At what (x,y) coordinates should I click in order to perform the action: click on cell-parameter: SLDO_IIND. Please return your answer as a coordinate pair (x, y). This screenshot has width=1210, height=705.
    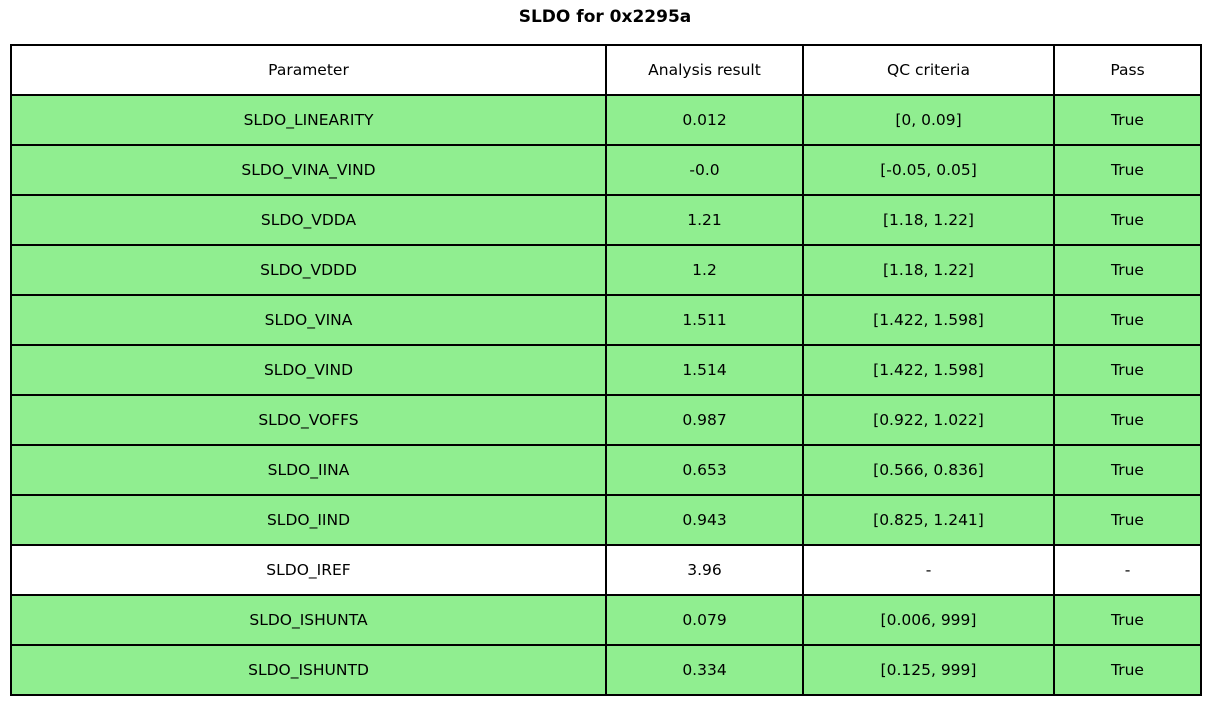
    Looking at the image, I should click on (308, 520).